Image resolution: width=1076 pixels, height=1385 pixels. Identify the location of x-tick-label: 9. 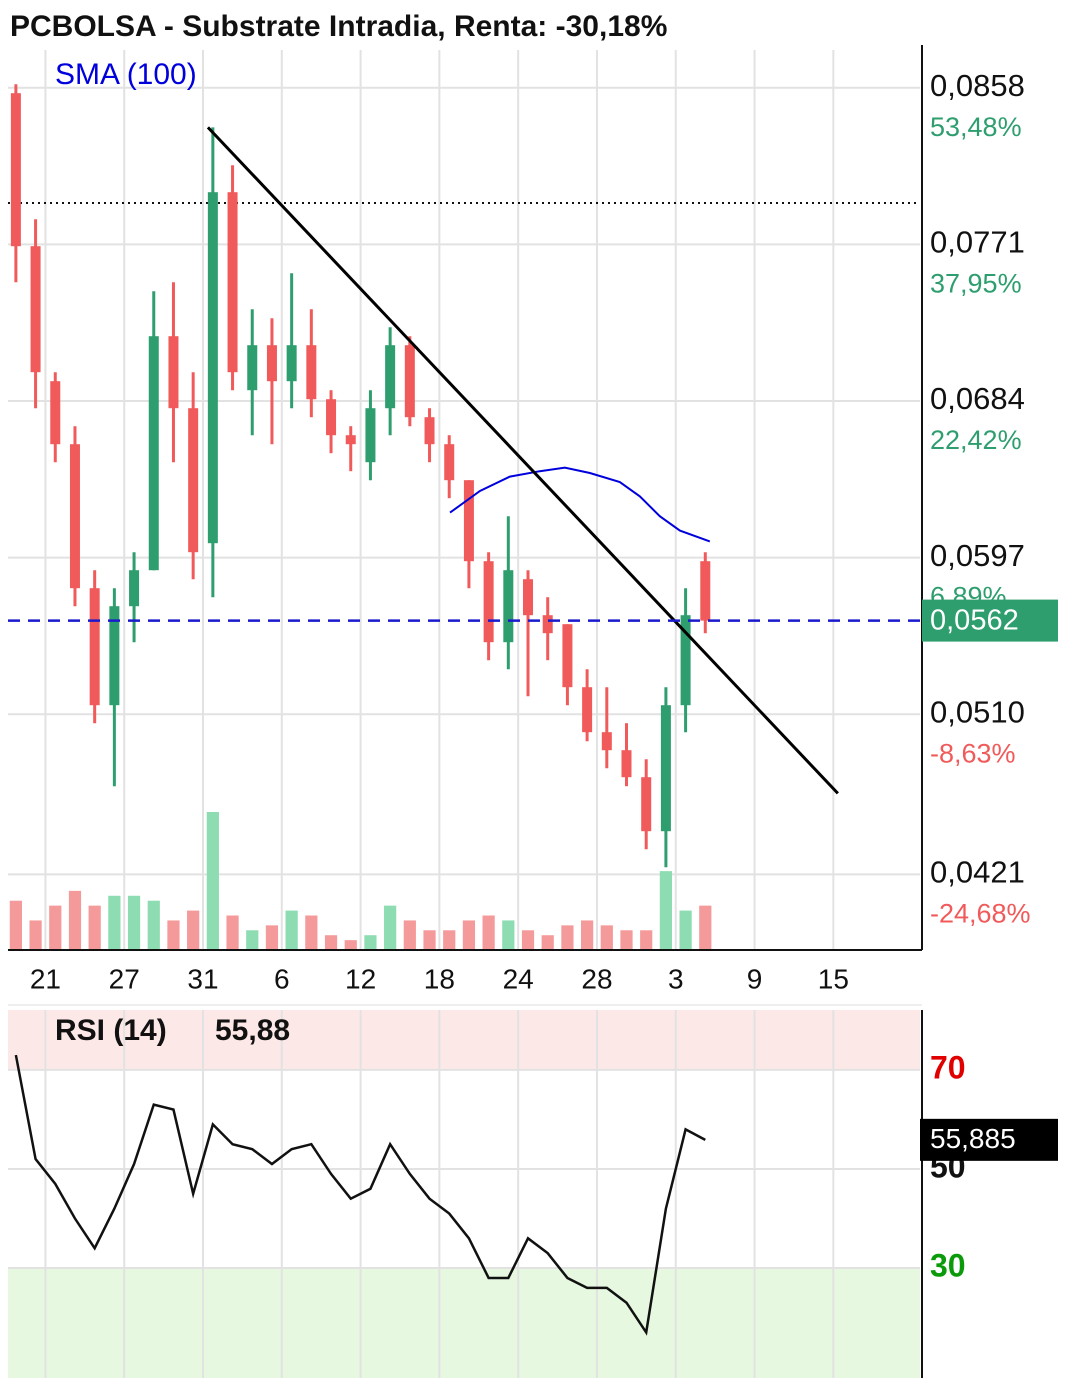
(755, 978).